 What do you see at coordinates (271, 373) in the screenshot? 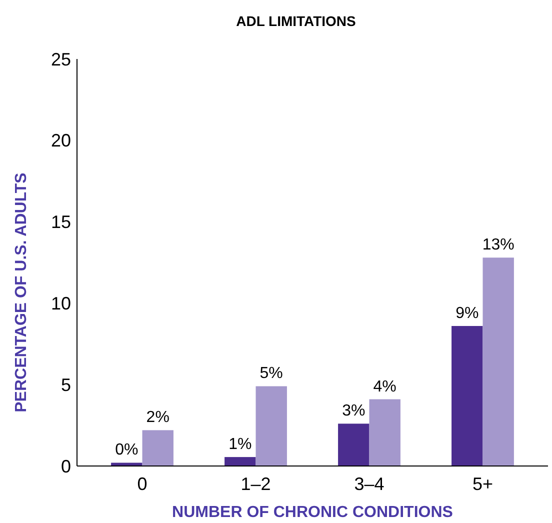
I see `data-label: 5%` at bounding box center [271, 373].